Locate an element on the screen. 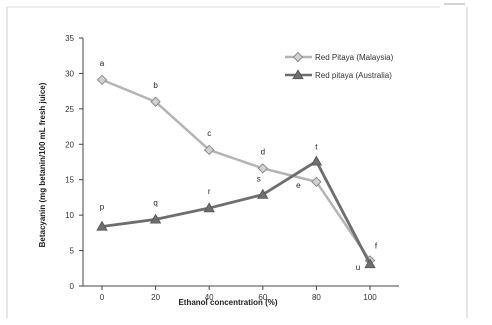  x-tick-label: 20 is located at coordinates (155, 297).